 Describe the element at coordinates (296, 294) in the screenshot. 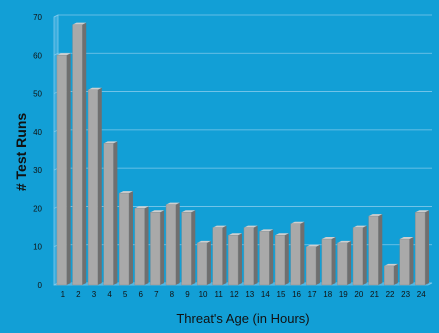

I see `x-tick-label: 16` at that location.